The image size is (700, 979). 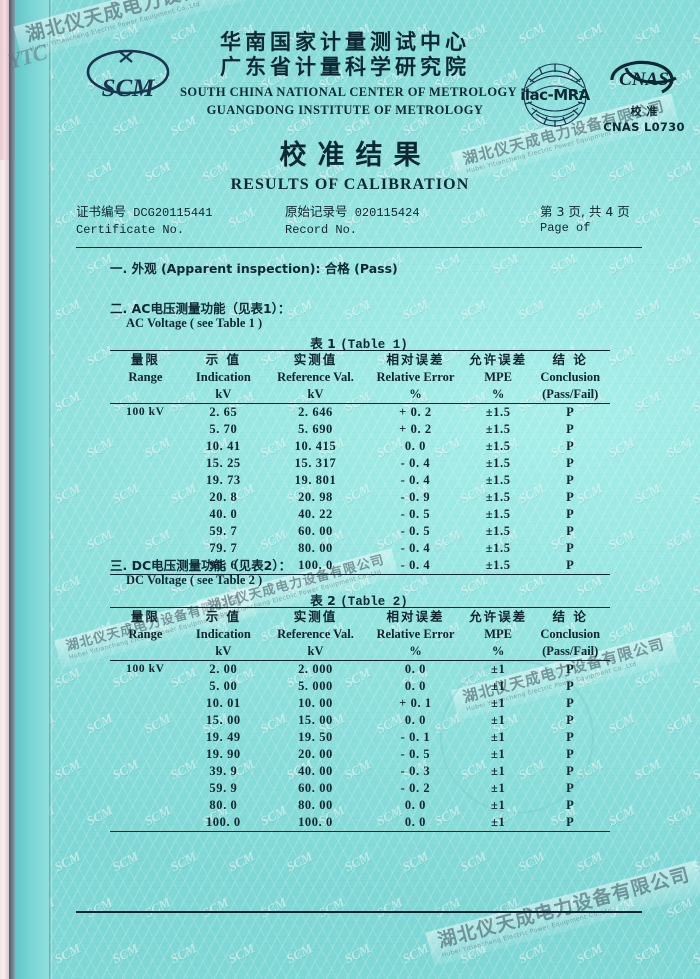 I want to click on table1-cell-r4-c5: P, so click(x=570, y=480).